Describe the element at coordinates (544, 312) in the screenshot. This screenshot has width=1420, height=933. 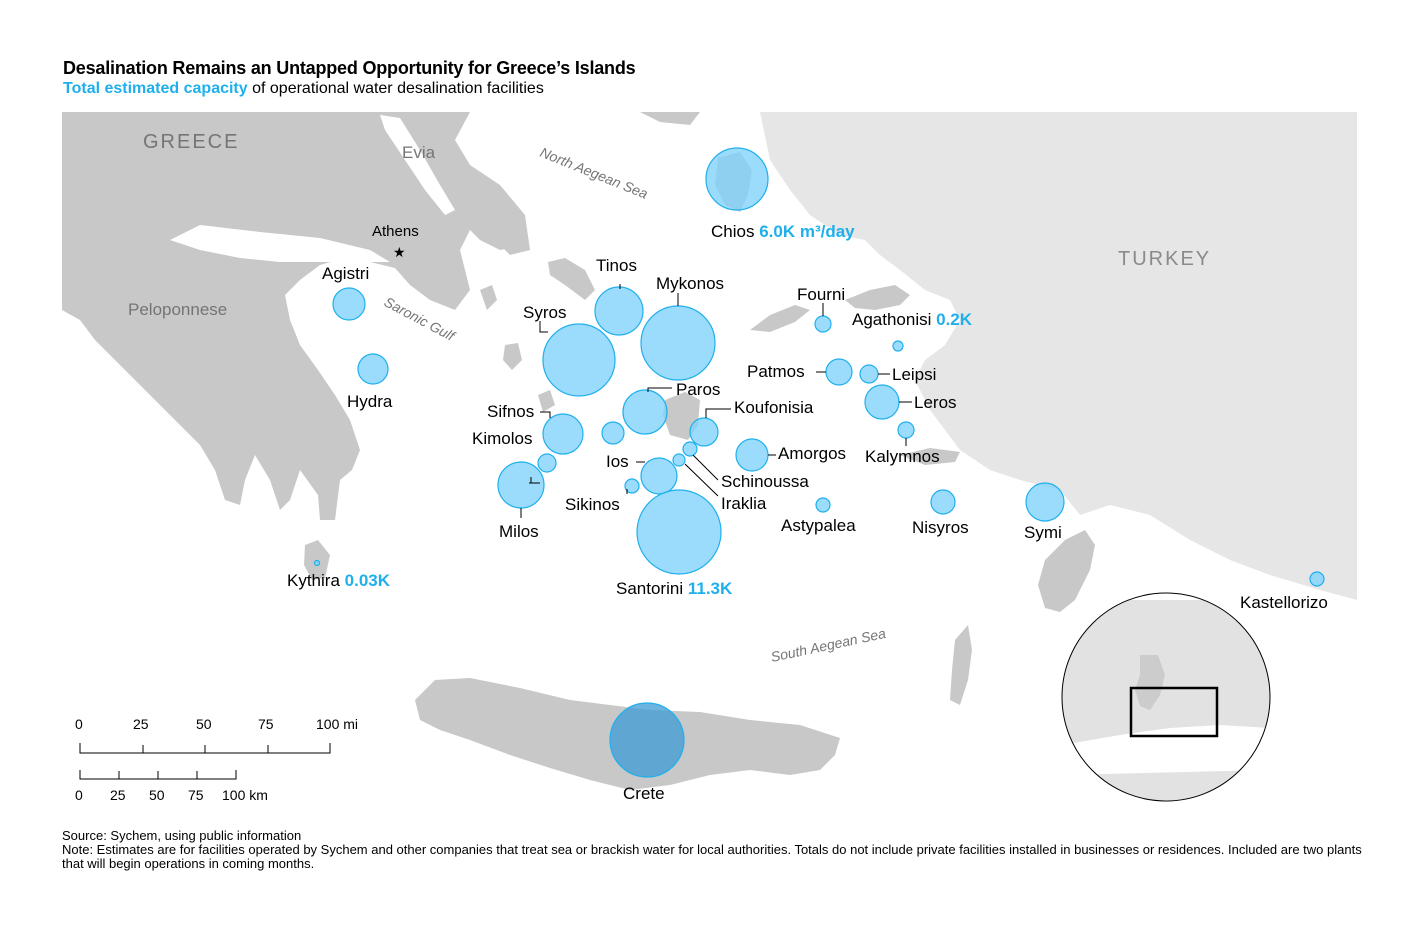
I see `label-syros: Syros` at that location.